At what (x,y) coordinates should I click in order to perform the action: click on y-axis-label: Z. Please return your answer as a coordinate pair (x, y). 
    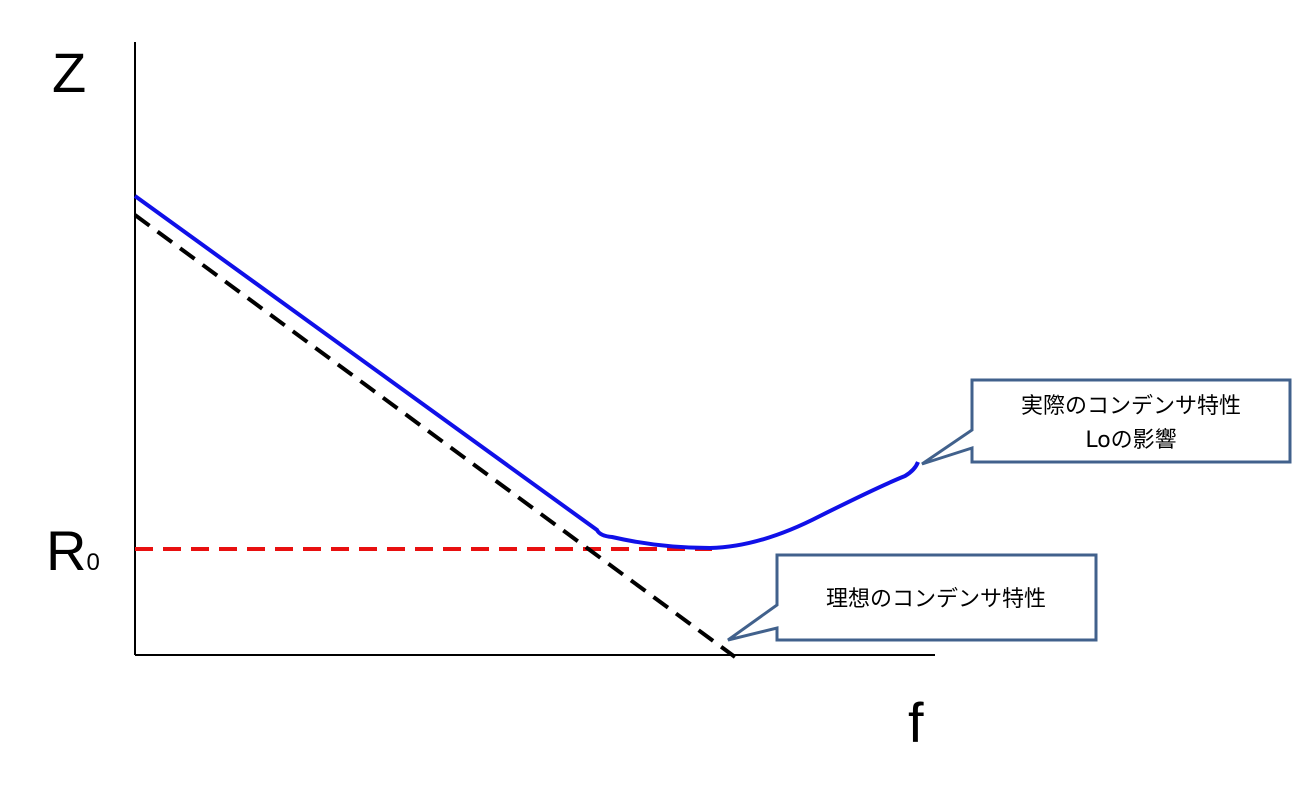
    Looking at the image, I should click on (69, 72).